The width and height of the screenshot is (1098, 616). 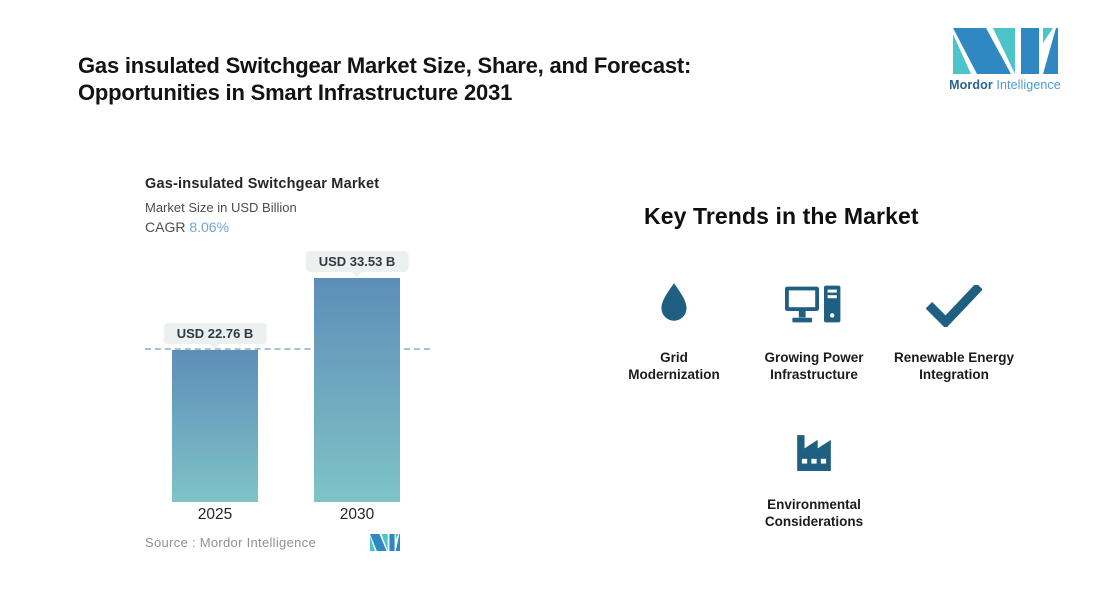 I want to click on source-row: Source : Mordor Intelligence, so click(x=272, y=542).